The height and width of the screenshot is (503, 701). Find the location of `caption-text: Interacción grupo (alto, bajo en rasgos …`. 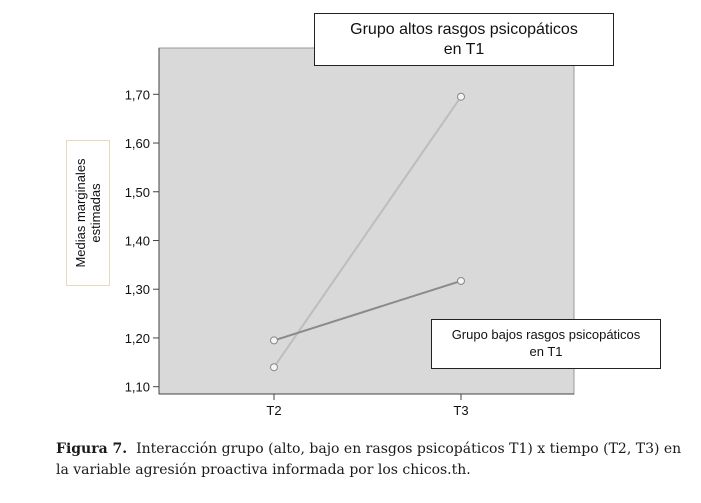

caption-text: Interacción grupo (alto, bajo en rasgos … is located at coordinates (369, 459).